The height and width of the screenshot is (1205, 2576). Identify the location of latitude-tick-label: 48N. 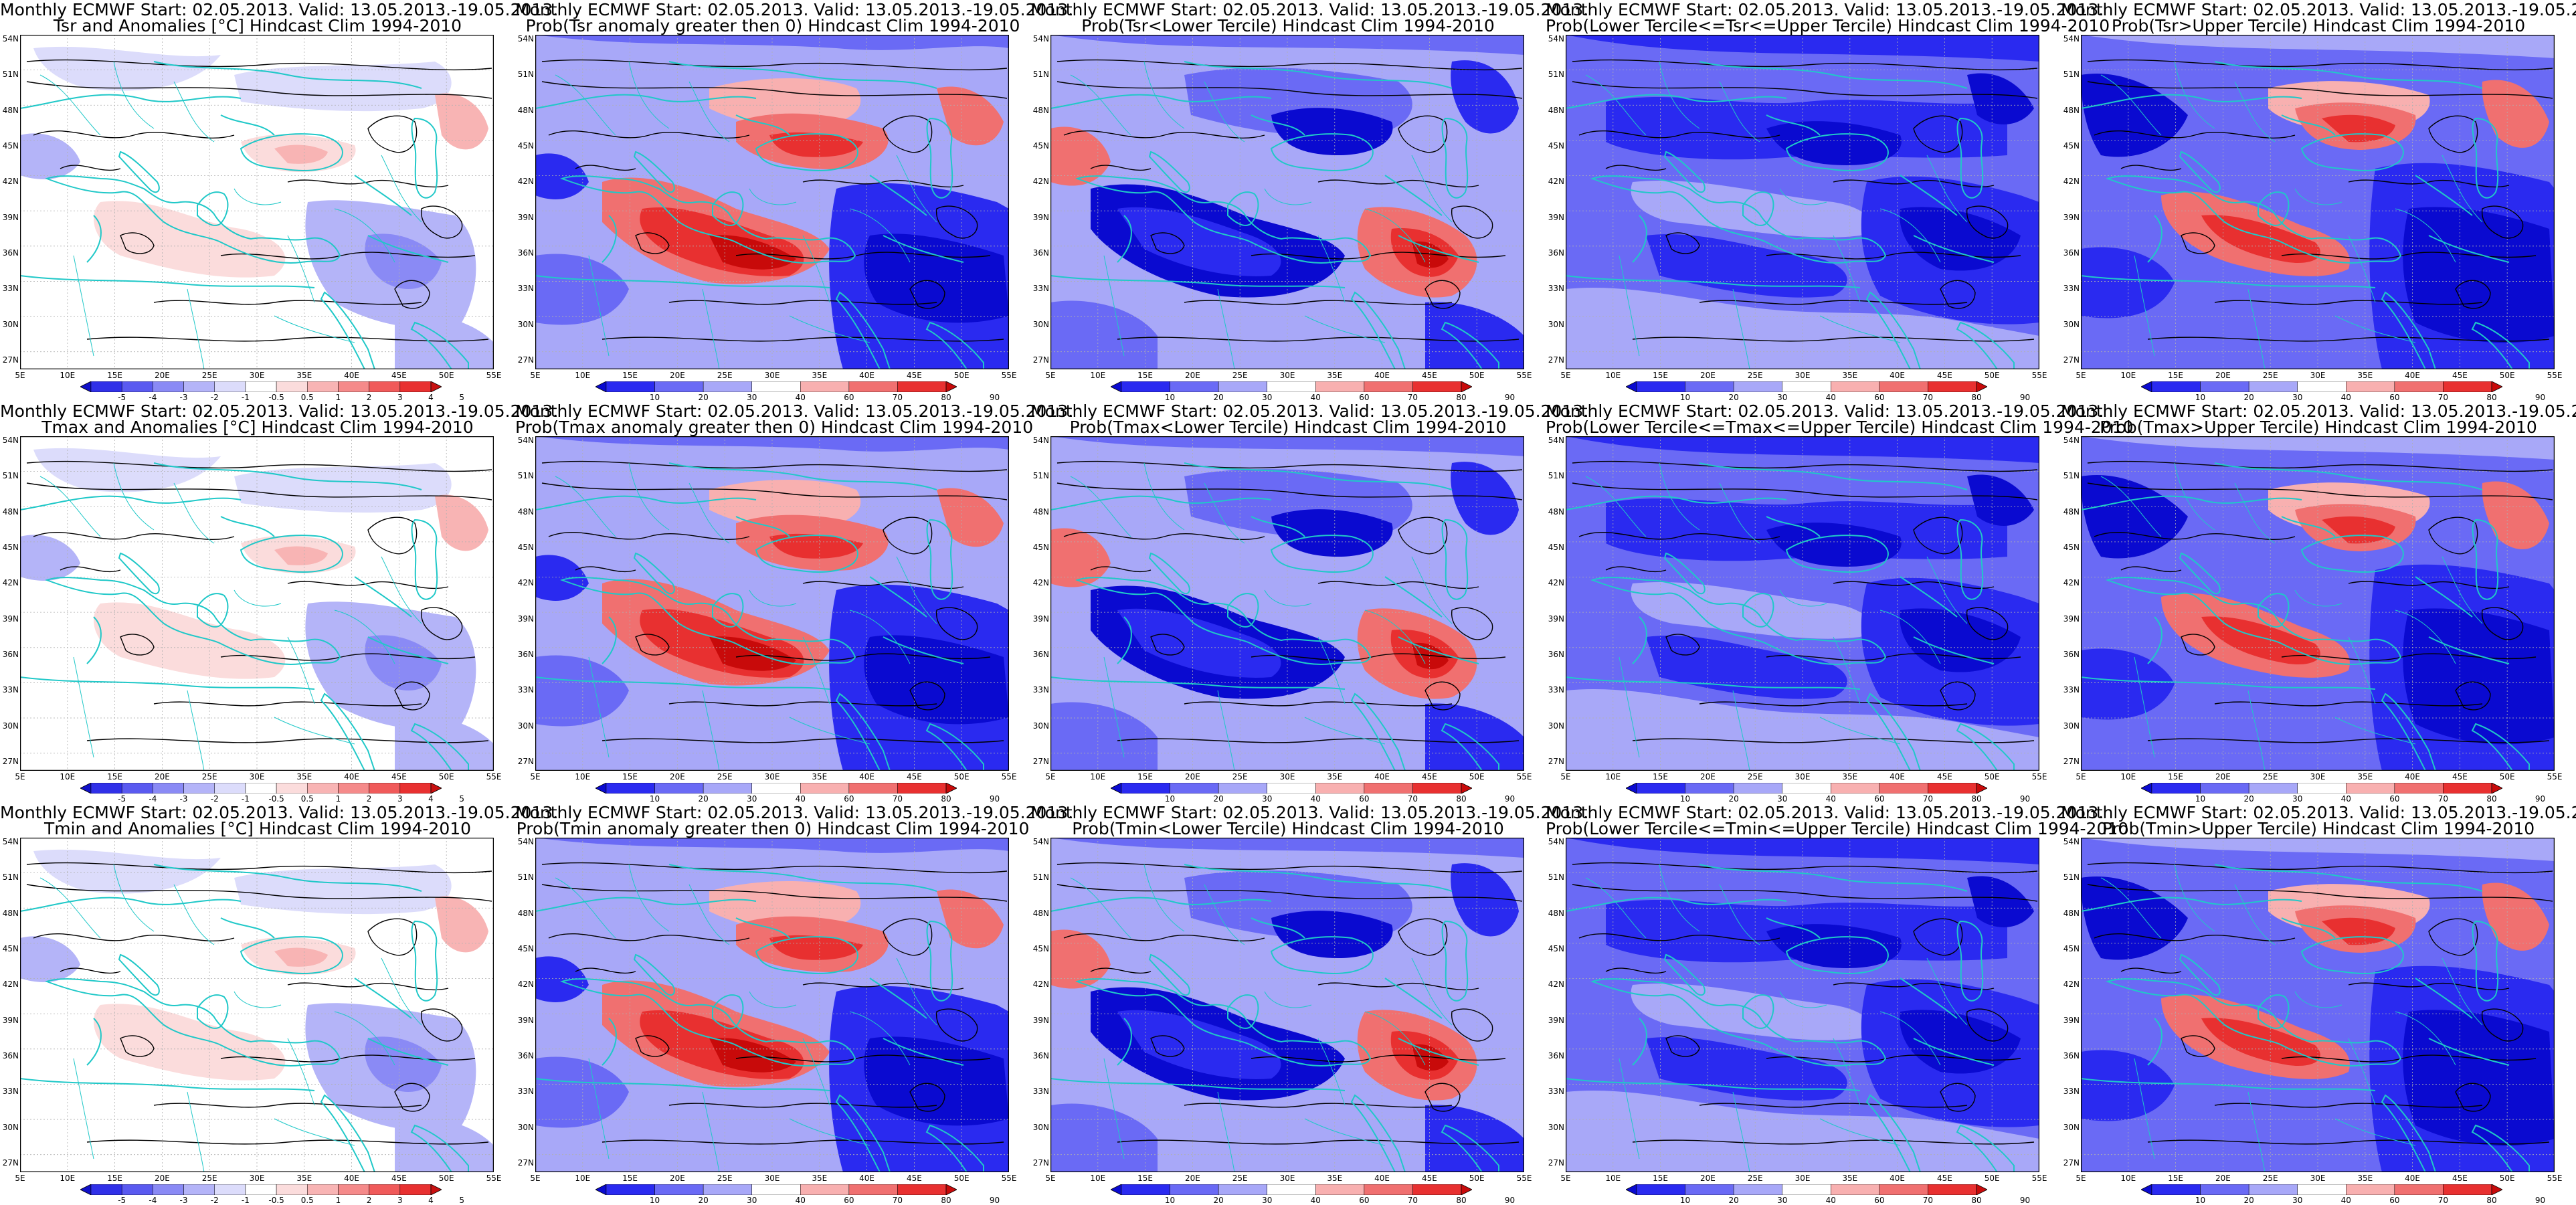
(1556, 913).